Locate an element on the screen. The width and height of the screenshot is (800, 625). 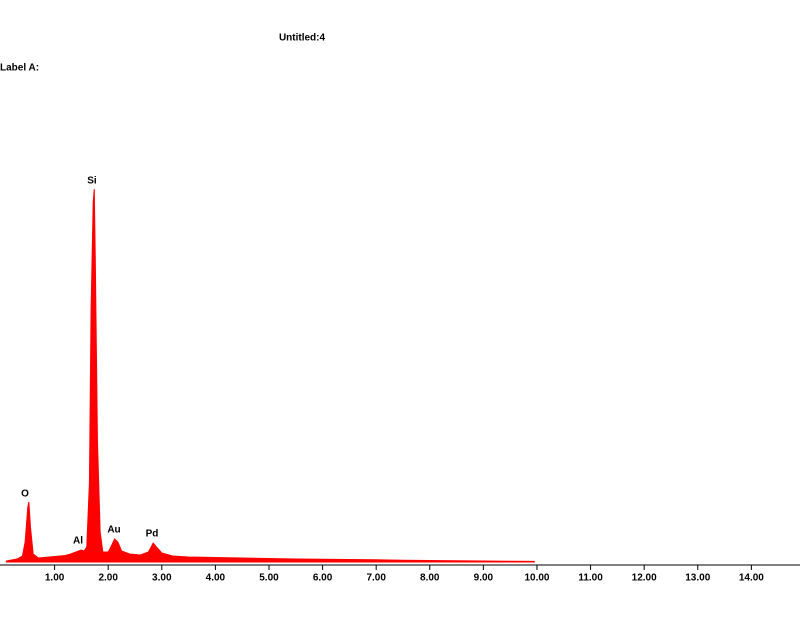
peak-label: Pd is located at coordinates (152, 534).